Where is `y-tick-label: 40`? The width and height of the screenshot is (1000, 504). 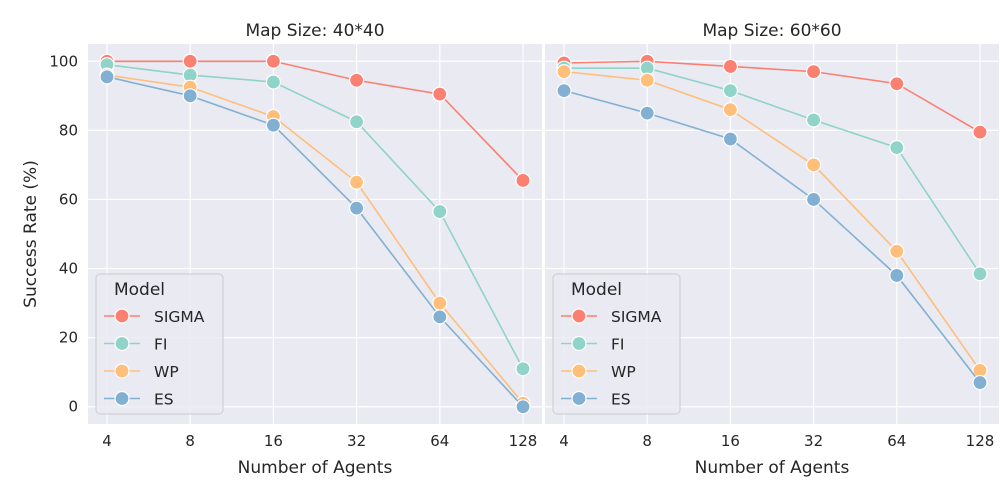
y-tick-label: 40 is located at coordinates (68, 269).